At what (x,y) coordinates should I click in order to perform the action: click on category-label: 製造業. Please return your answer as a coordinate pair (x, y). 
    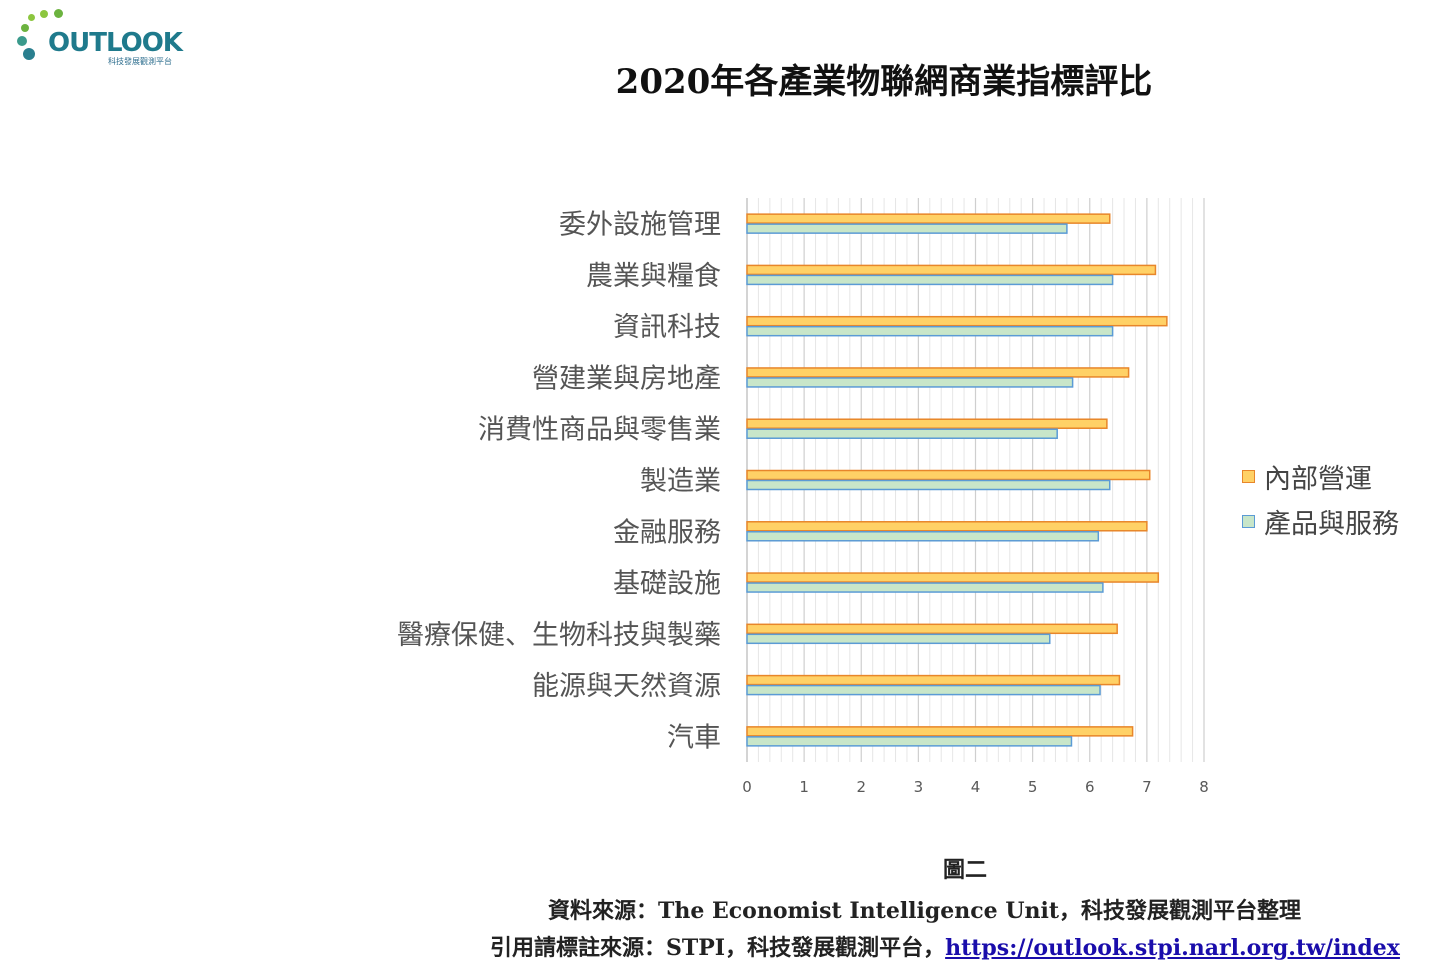
    Looking at the image, I should click on (680, 481).